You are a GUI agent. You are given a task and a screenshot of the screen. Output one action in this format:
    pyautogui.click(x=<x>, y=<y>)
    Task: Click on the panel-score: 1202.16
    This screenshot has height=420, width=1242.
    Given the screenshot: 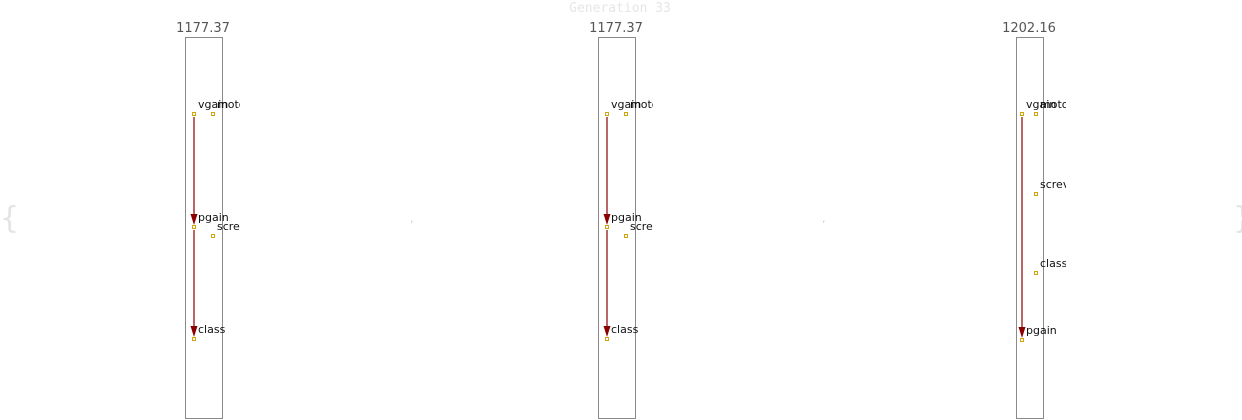 What is the action you would take?
    pyautogui.click(x=1029, y=28)
    